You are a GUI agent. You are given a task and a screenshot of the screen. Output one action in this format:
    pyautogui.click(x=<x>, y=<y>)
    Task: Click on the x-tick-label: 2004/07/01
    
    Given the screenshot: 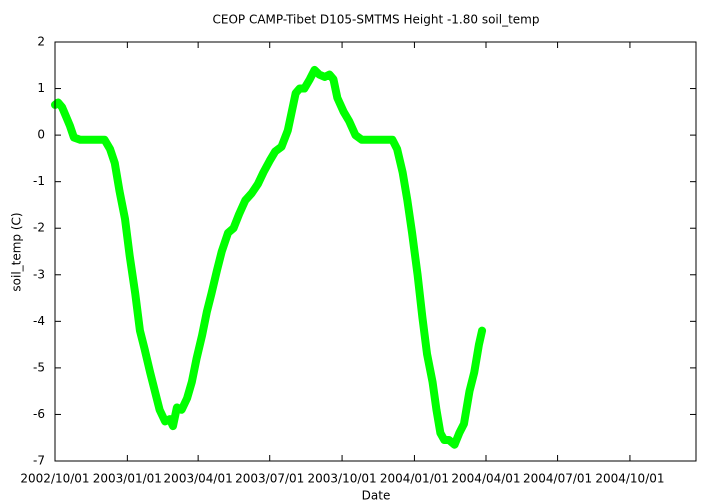 What is the action you would take?
    pyautogui.click(x=557, y=479)
    